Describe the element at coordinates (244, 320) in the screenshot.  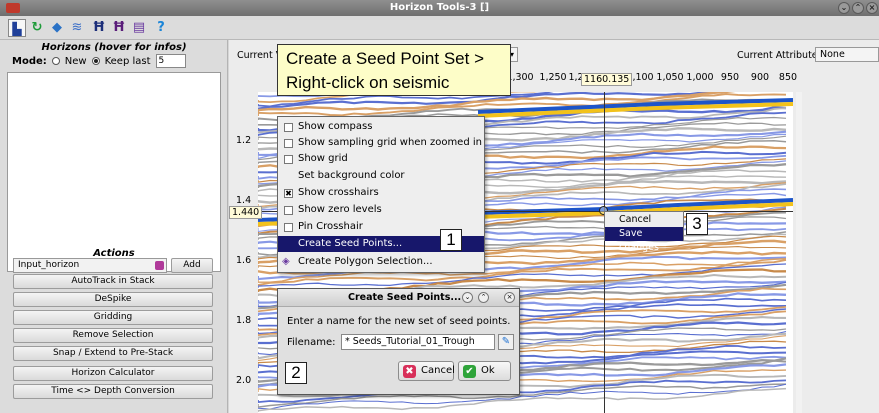
I see `y-tick: 1.8` at that location.